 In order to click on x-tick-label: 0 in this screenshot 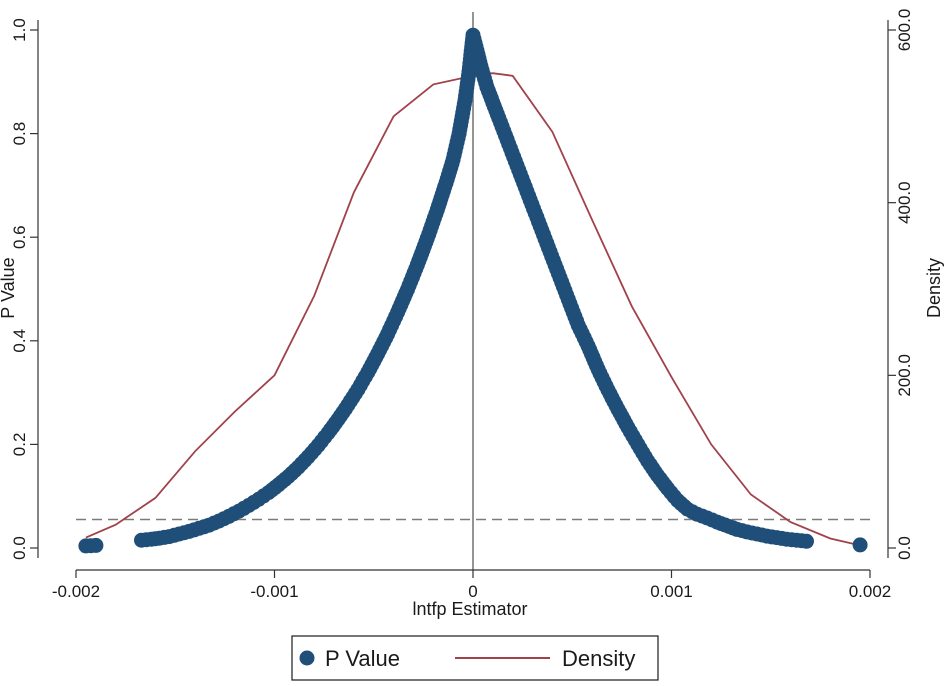, I will do `click(472, 591)`.